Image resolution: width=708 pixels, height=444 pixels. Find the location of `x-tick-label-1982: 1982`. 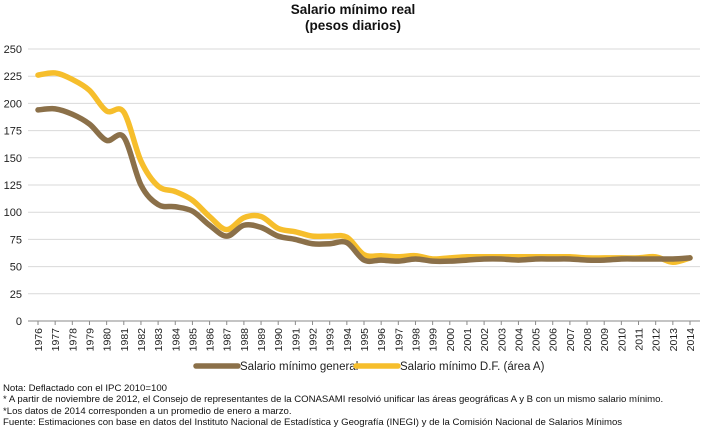

x-tick-label-1982: 1982 is located at coordinates (142, 340).